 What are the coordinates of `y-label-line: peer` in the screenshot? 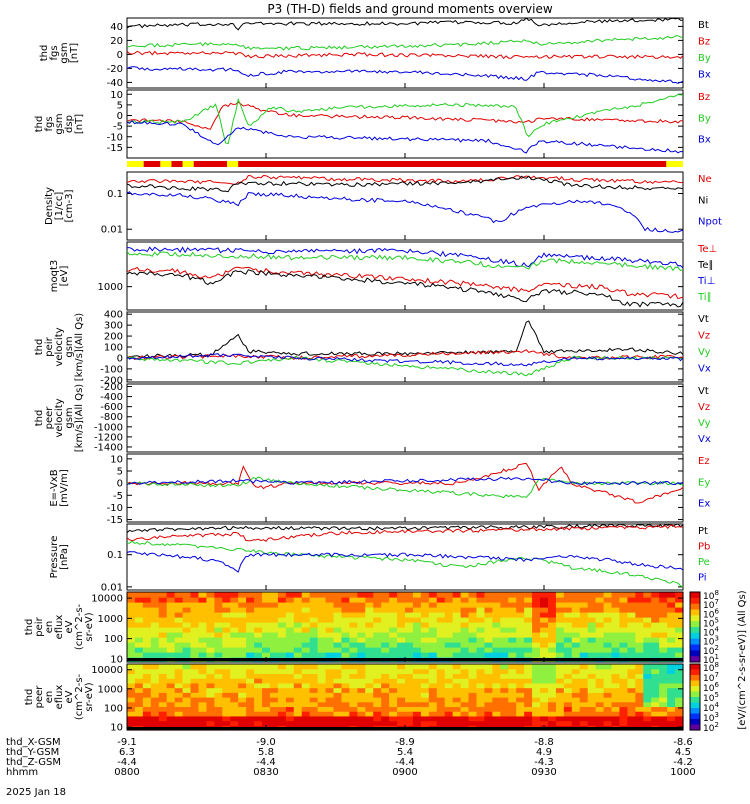 It's located at (39, 697).